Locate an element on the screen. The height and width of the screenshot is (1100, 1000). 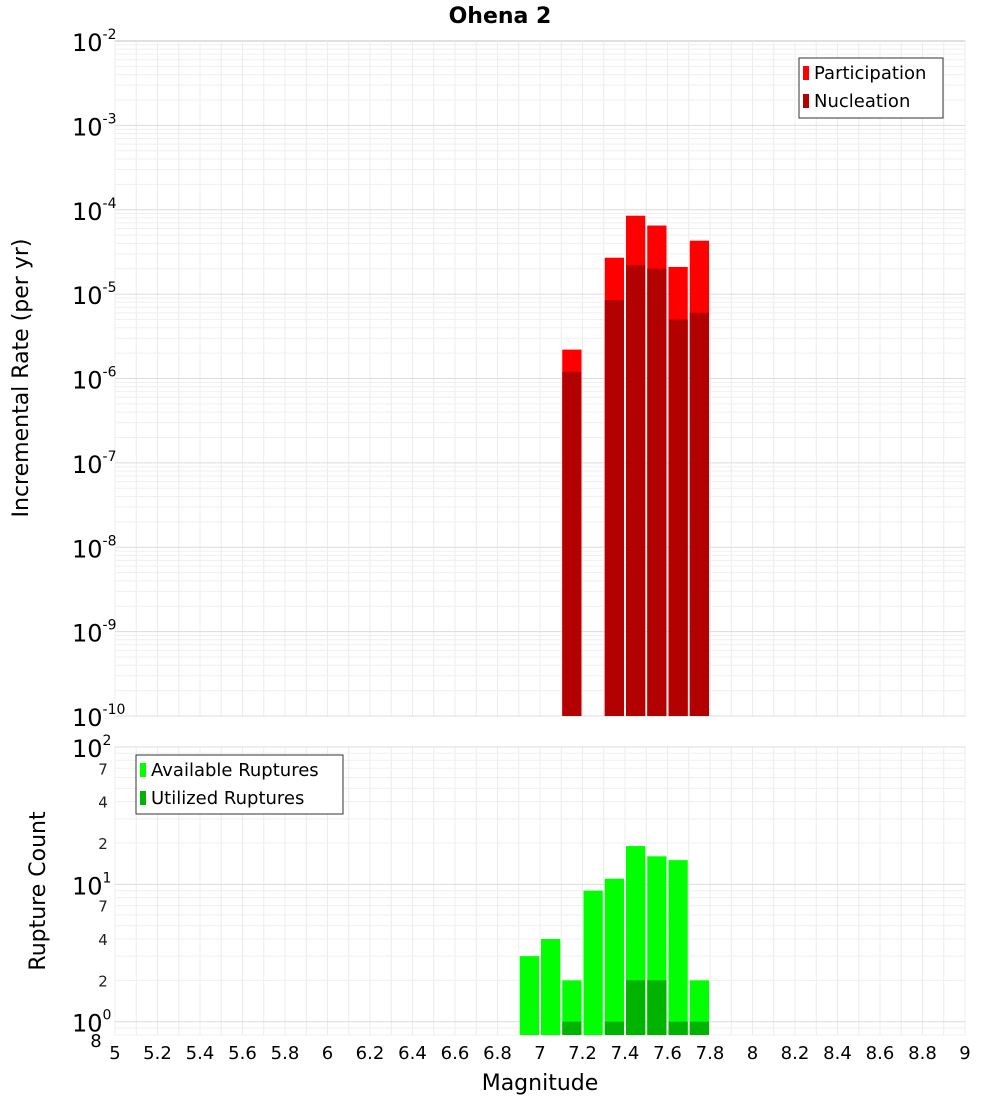
y-tick-label: 10⁻³ is located at coordinates (94, 126).